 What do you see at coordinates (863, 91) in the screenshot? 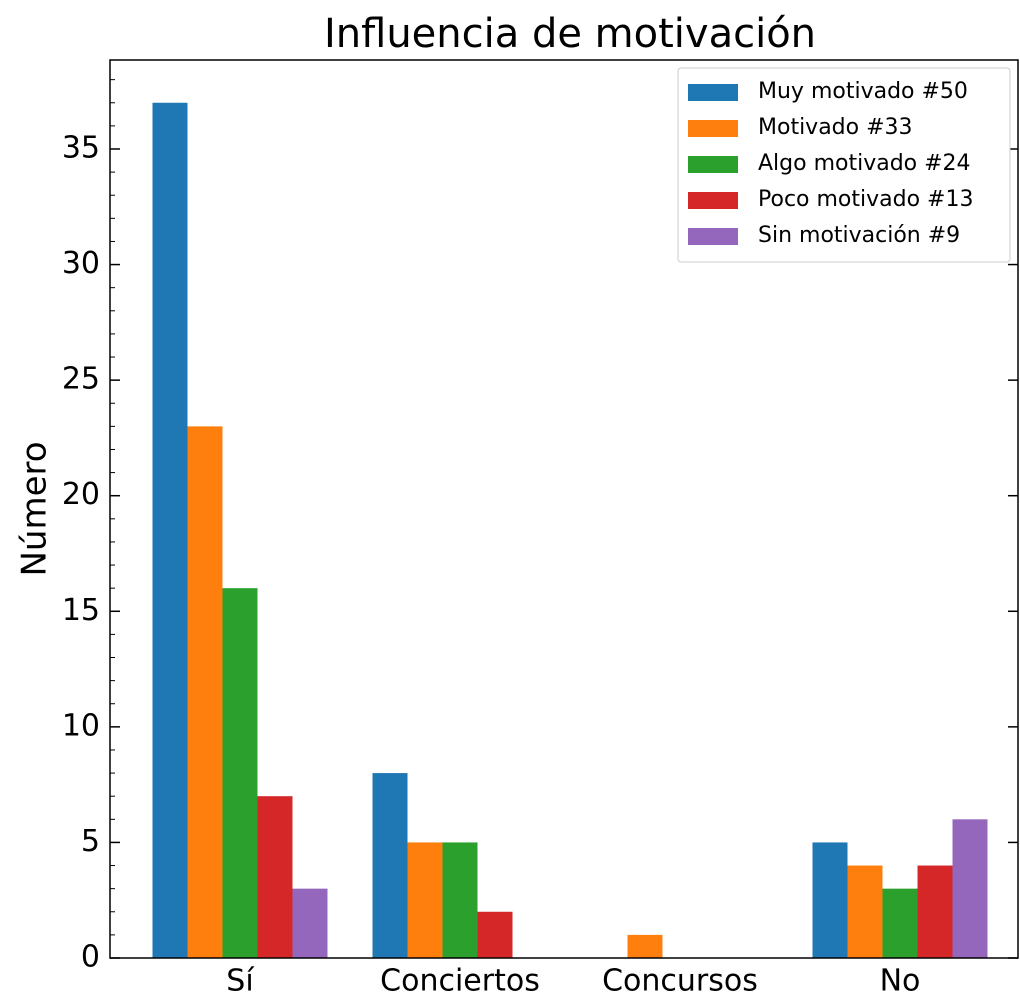
I see `legend-label: Muy motivado #50` at bounding box center [863, 91].